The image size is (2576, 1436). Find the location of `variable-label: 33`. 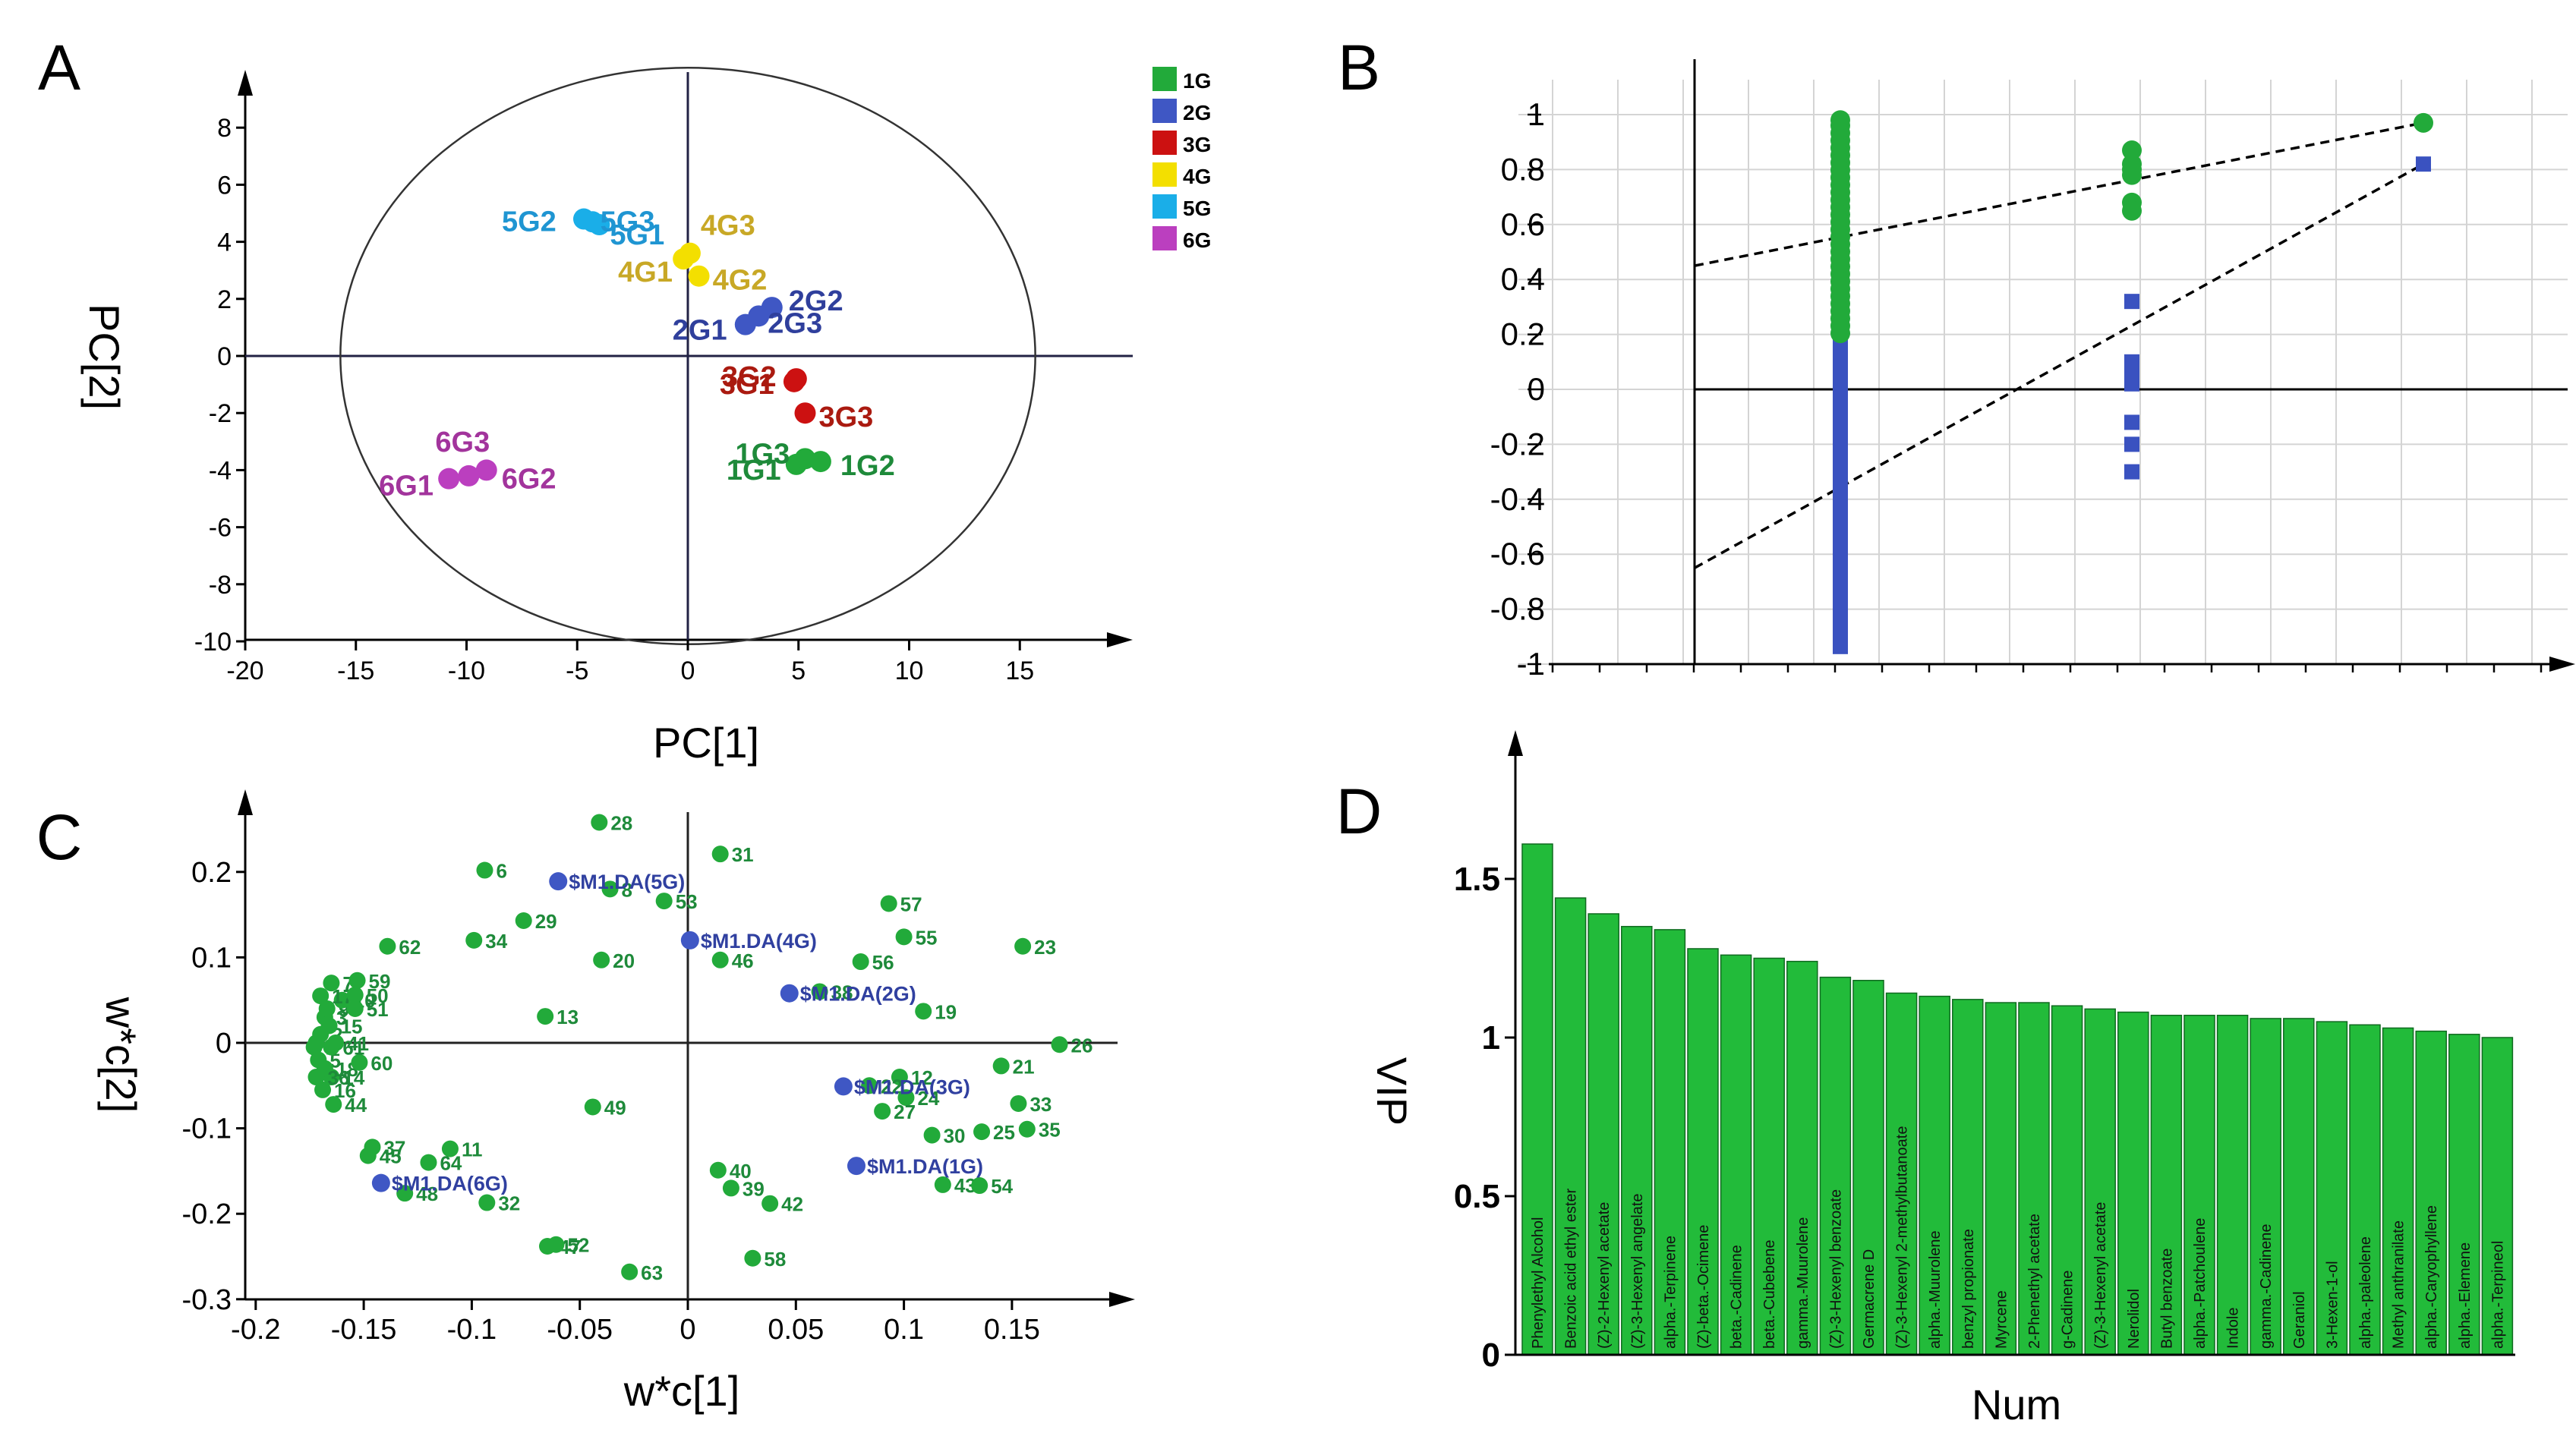

variable-label: 33 is located at coordinates (1040, 1105).